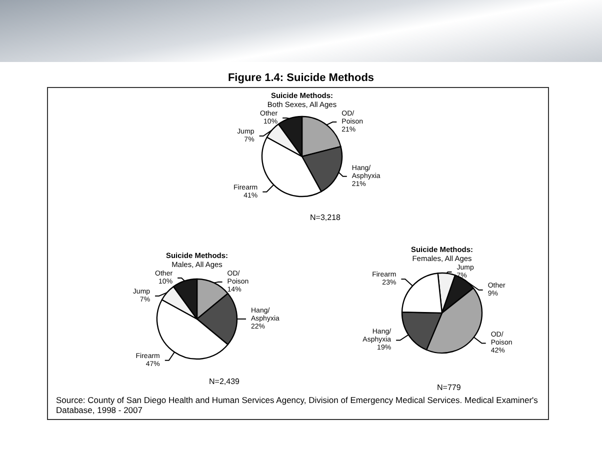 This screenshot has height=453, width=602. Describe the element at coordinates (301, 78) in the screenshot. I see `text: Figure 1.4: Suicide Methods` at that location.